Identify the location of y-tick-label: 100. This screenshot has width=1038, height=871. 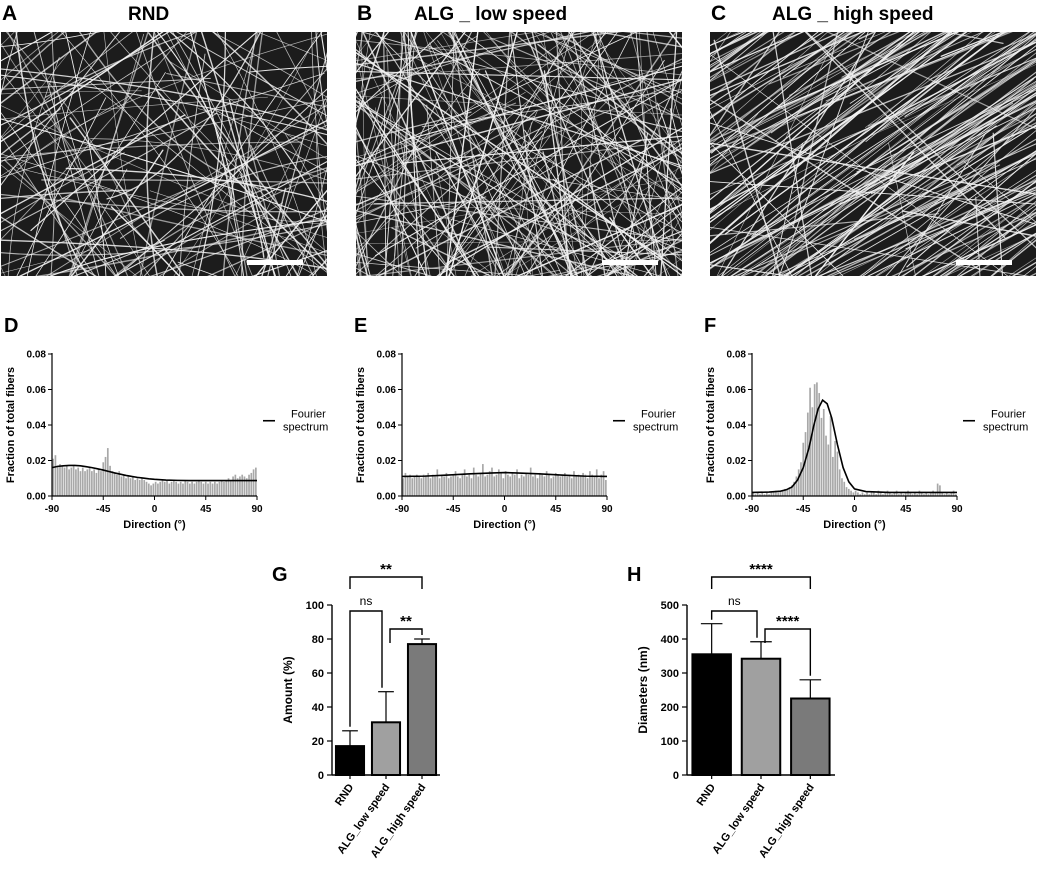
(670, 742).